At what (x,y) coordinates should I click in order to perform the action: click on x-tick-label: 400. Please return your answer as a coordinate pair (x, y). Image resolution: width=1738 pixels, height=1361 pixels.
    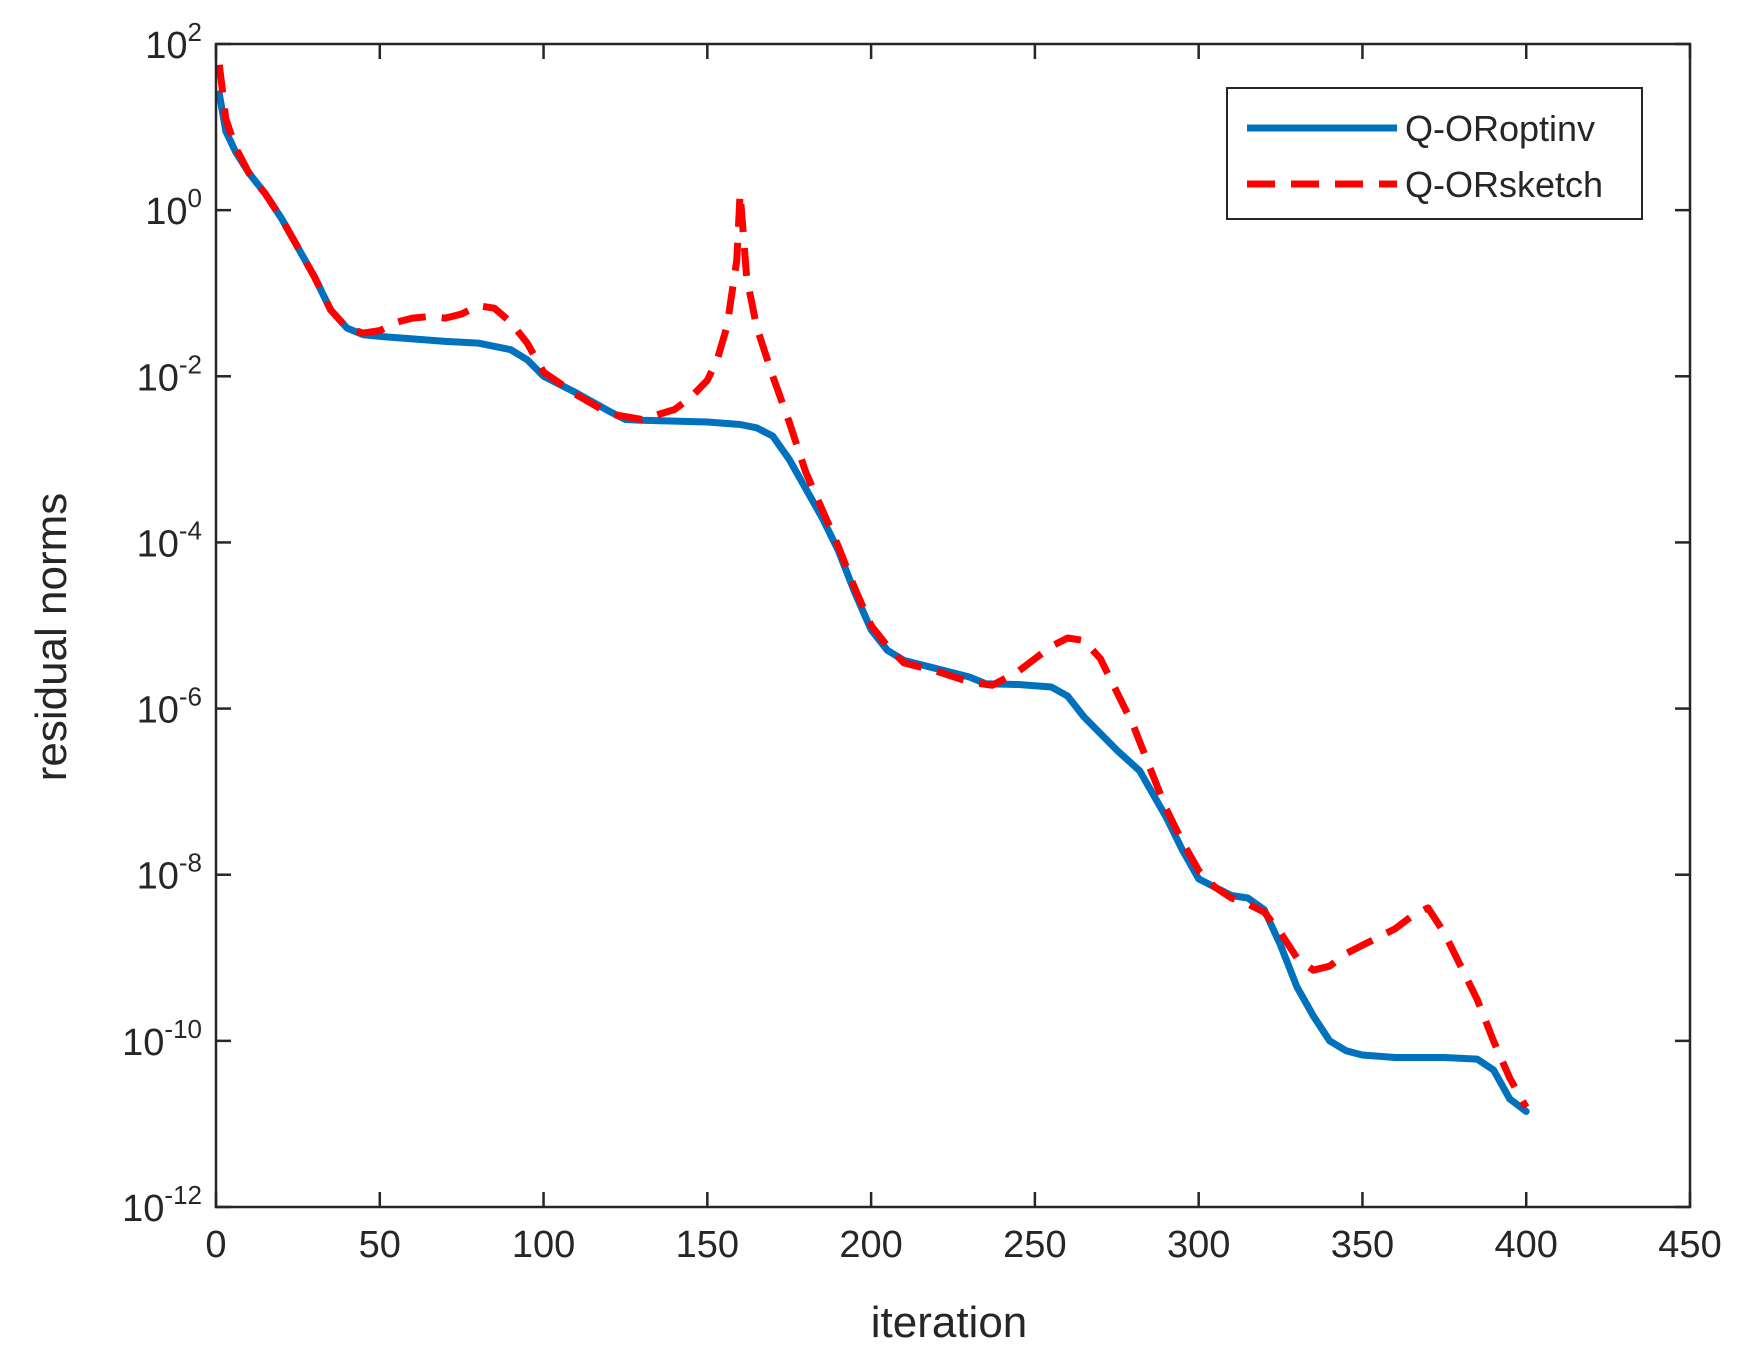
    Looking at the image, I should click on (1526, 1245).